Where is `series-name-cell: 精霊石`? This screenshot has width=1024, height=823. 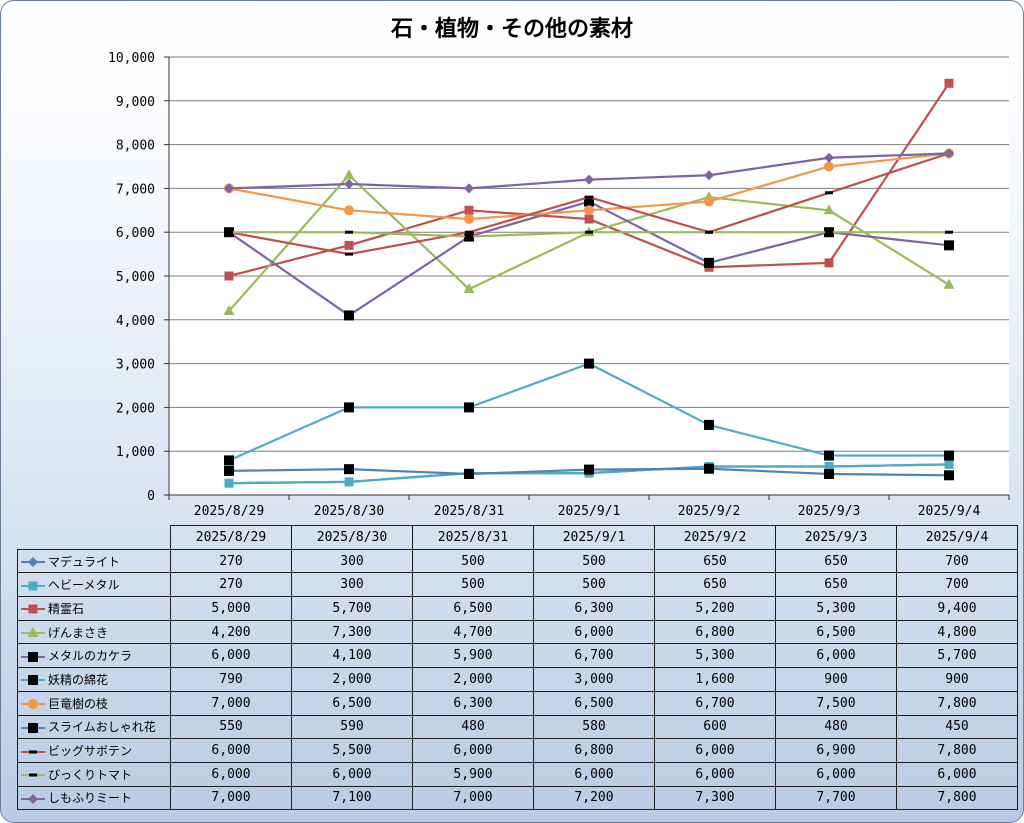 series-name-cell: 精霊石 is located at coordinates (94, 608).